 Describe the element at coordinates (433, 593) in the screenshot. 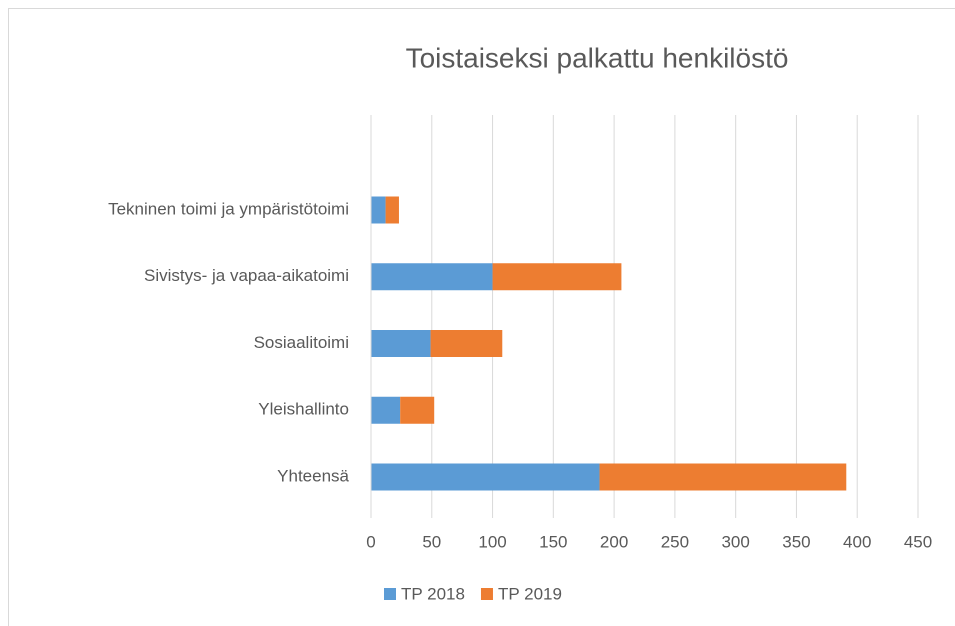

I see `legend-label: TP 2018` at that location.